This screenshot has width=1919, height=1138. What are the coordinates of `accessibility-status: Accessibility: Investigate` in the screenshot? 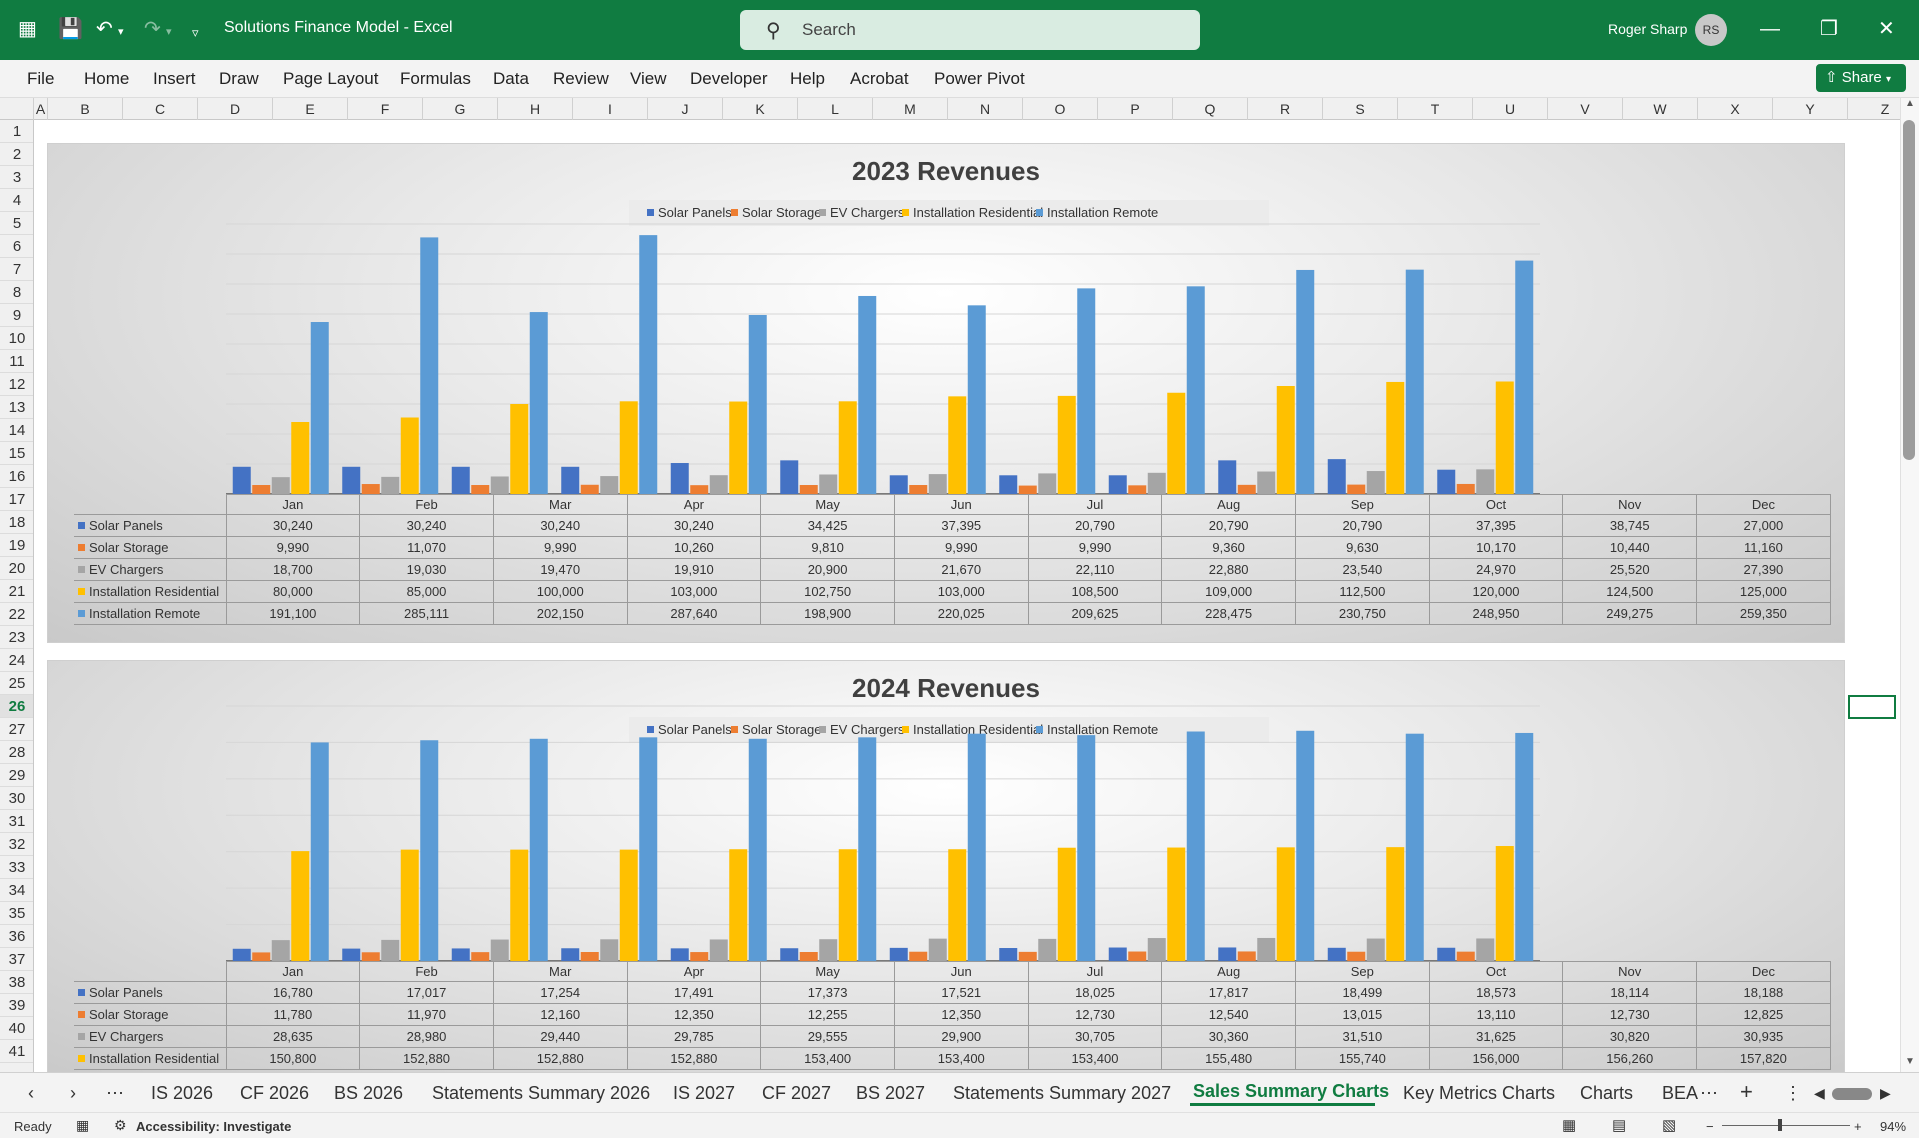 It's located at (214, 1126).